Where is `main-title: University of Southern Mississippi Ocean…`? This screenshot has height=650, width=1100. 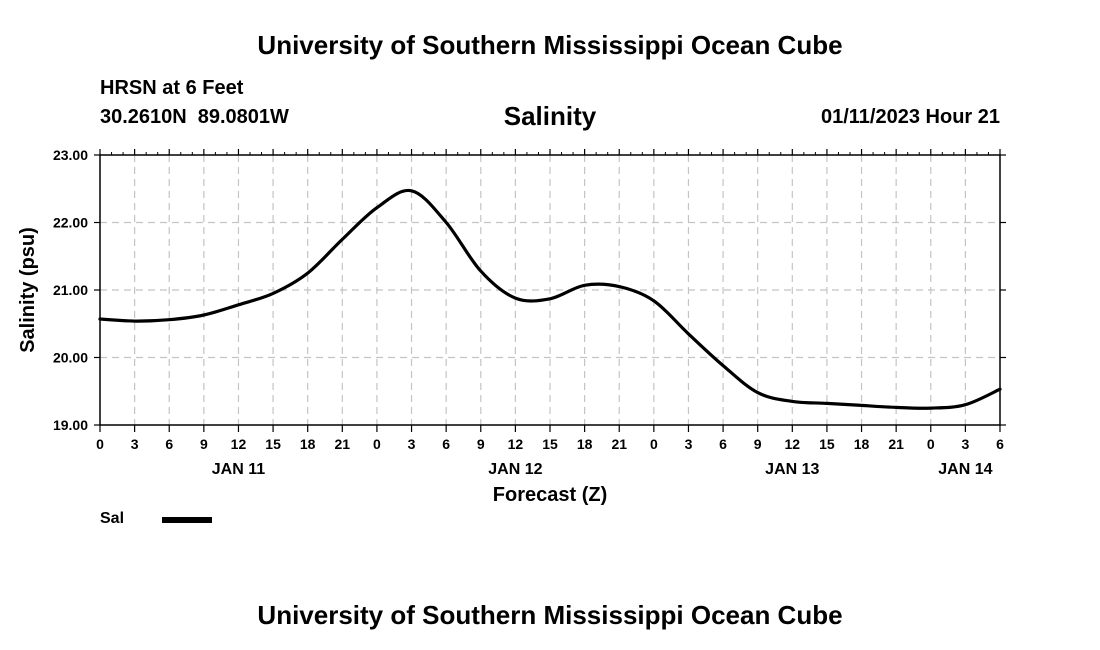 main-title: University of Southern Mississippi Ocean… is located at coordinates (550, 45).